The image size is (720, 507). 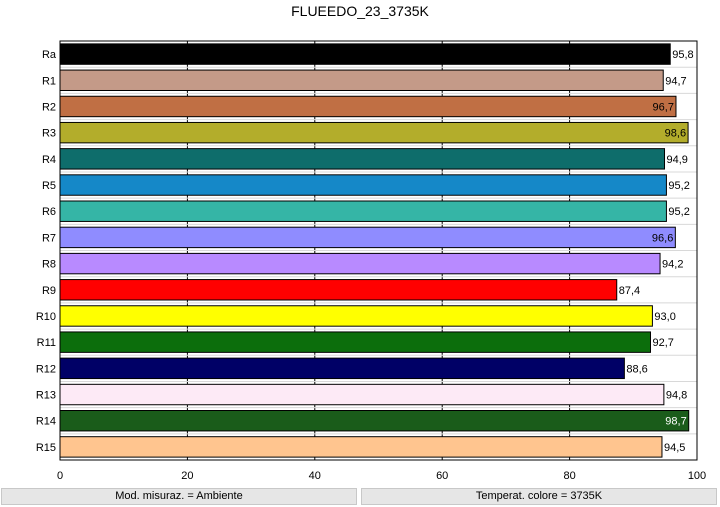 I want to click on bar-r7, so click(x=367, y=237).